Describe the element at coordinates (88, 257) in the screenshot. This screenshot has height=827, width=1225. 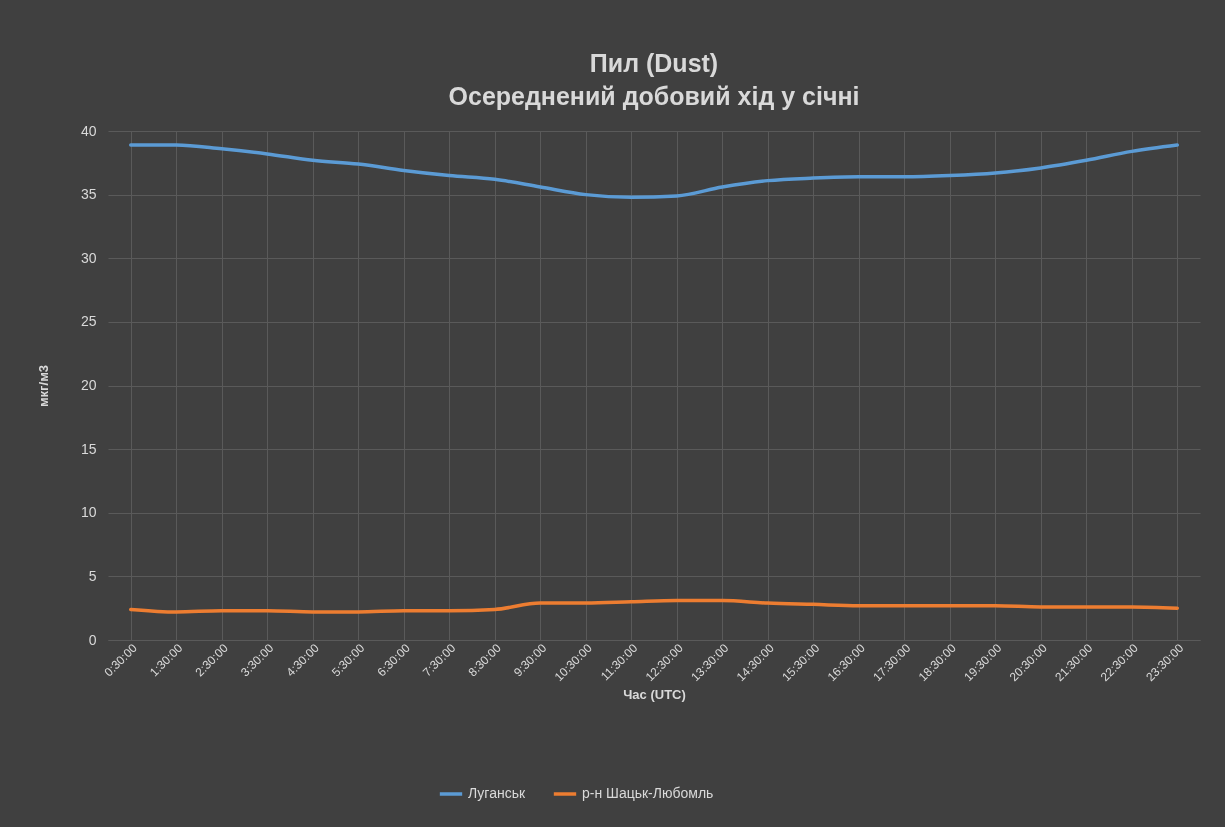
I see `y-tick-label: 30` at that location.